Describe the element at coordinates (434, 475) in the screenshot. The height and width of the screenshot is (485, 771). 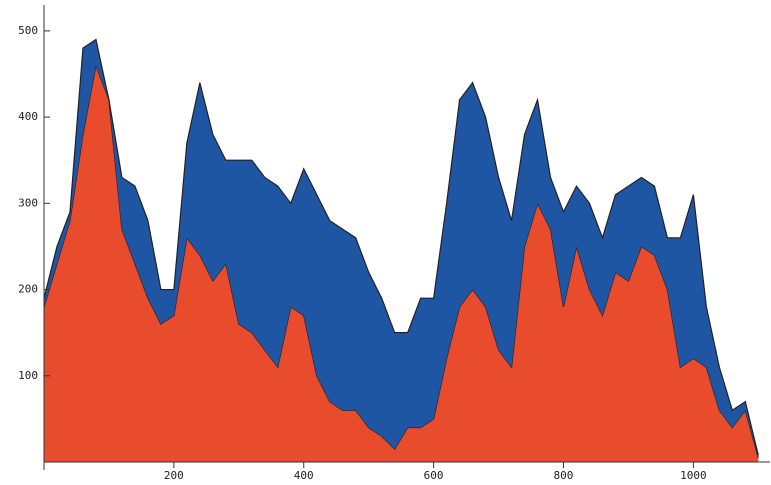
I see `x-tick-label: 600` at that location.